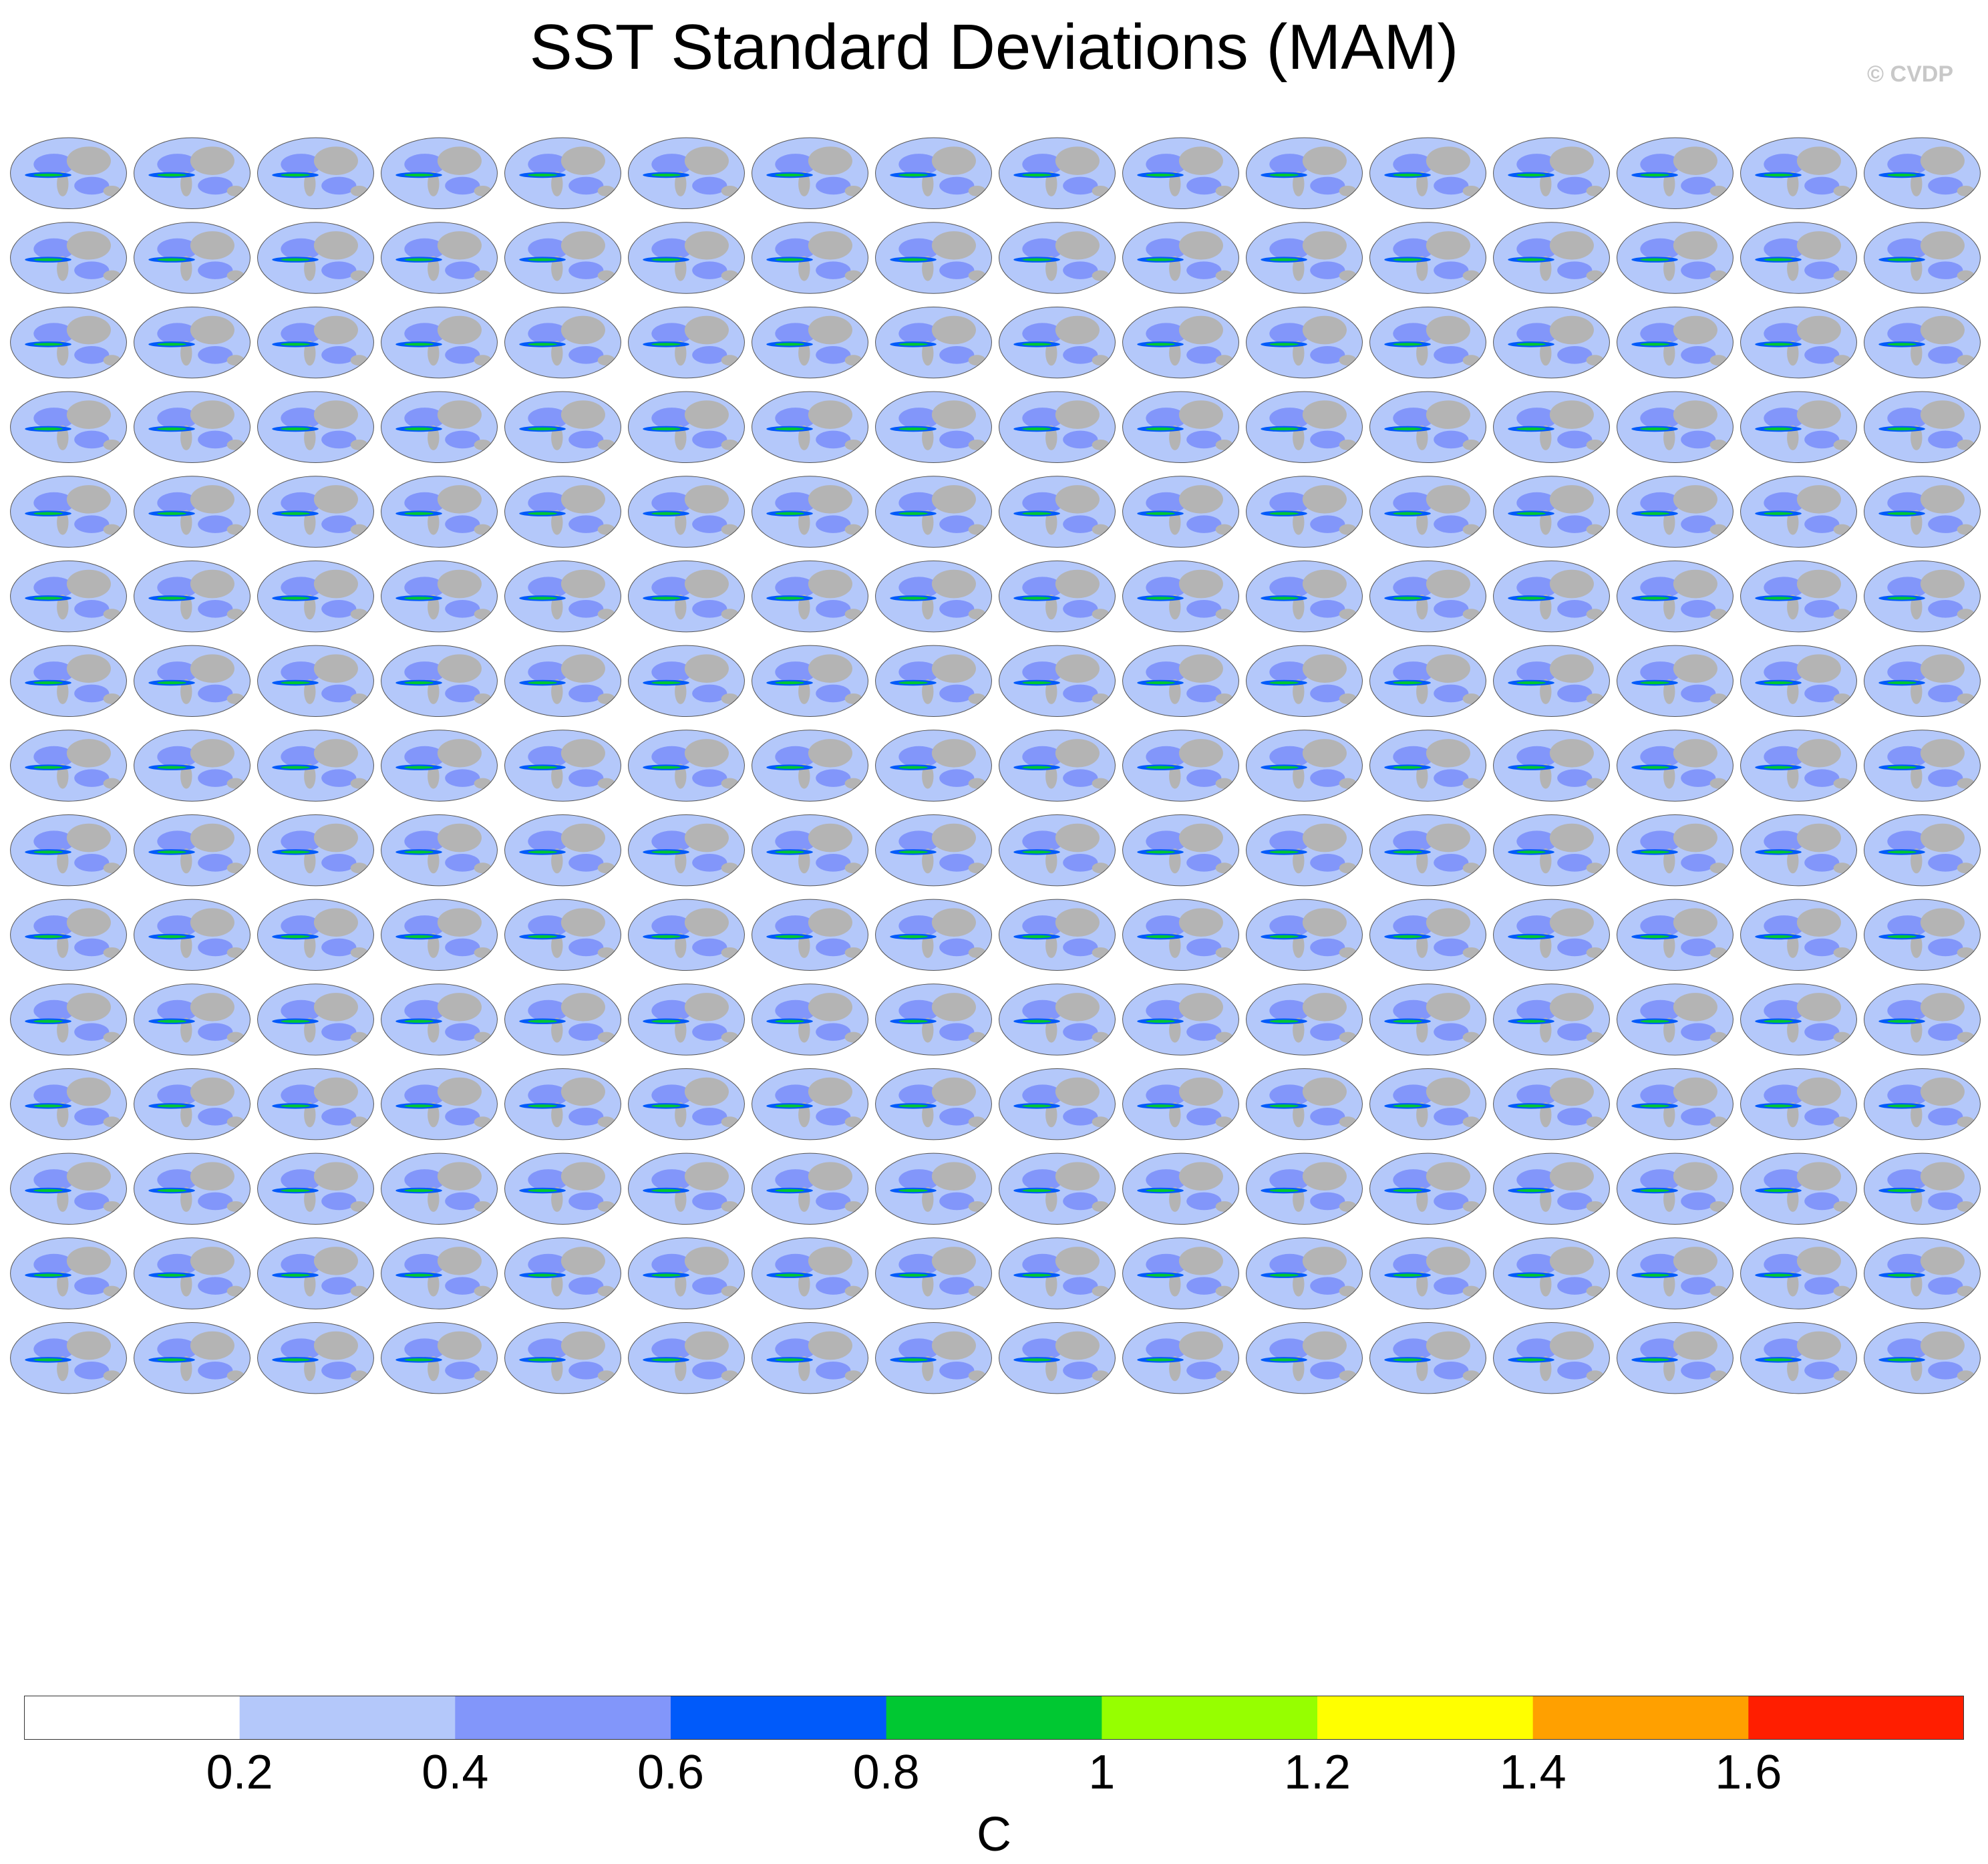 The width and height of the screenshot is (1988, 1864). I want to click on colorbar-tick-label: 0.2, so click(239, 1772).